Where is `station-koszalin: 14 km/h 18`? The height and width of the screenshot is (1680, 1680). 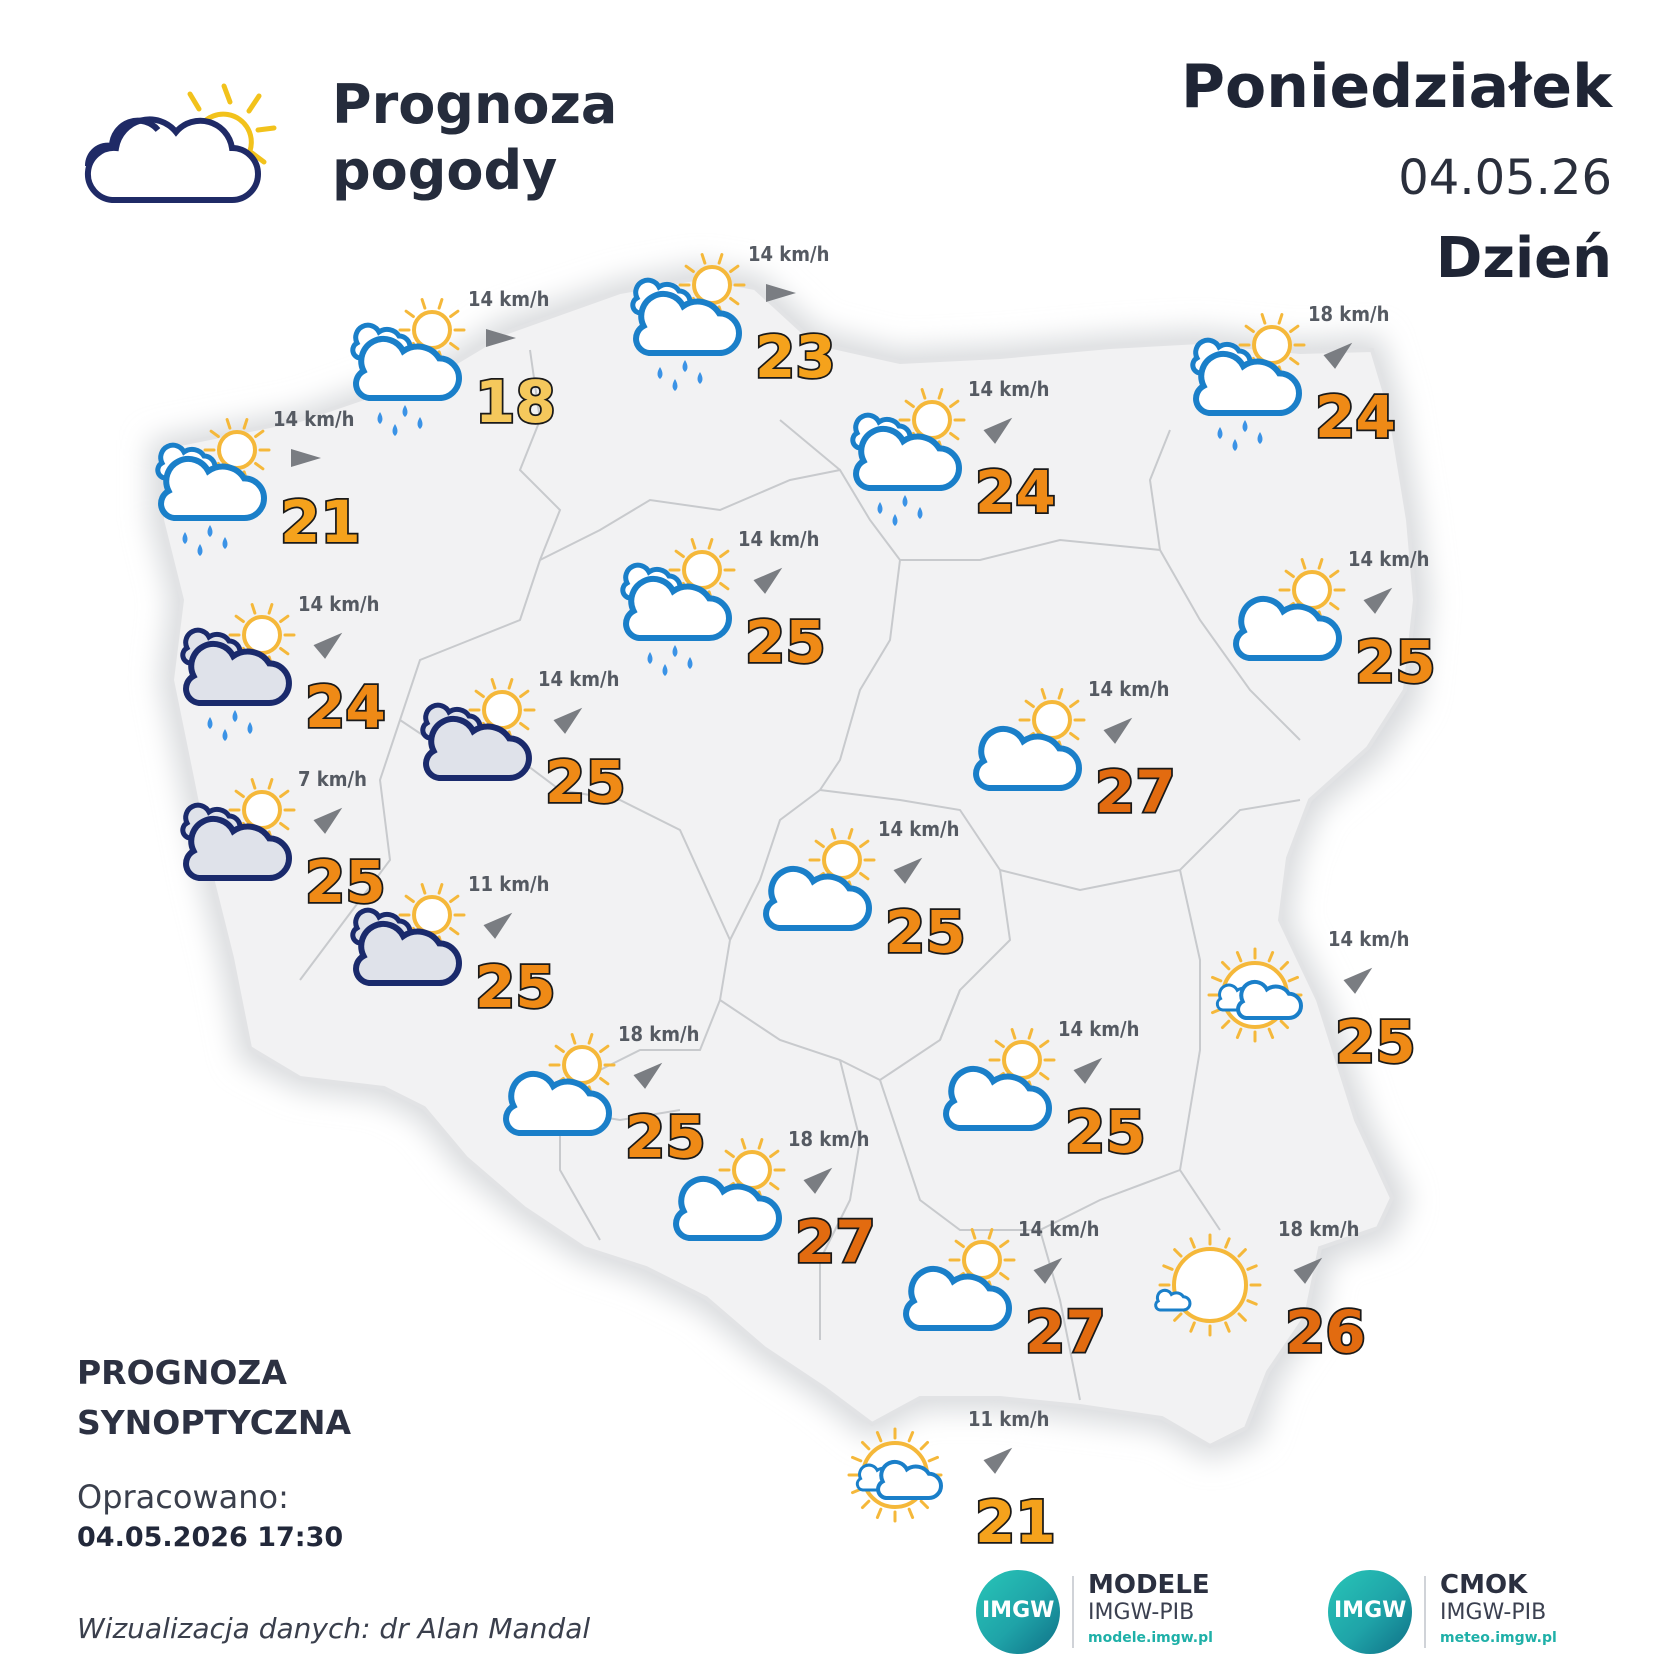 station-koszalin: 14 km/h 18 is located at coordinates (453, 362).